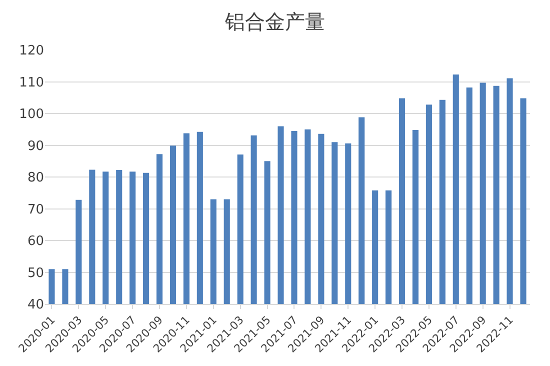  What do you see at coordinates (35, 242) in the screenshot?
I see `y-tick-label: 60` at bounding box center [35, 242].